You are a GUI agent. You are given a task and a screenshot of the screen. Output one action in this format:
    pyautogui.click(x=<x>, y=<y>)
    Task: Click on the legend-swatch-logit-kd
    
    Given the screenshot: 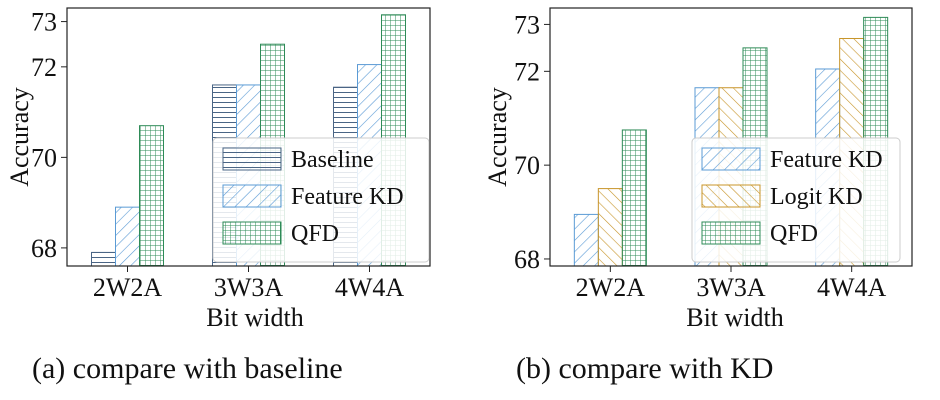 What is the action you would take?
    pyautogui.click(x=731, y=196)
    